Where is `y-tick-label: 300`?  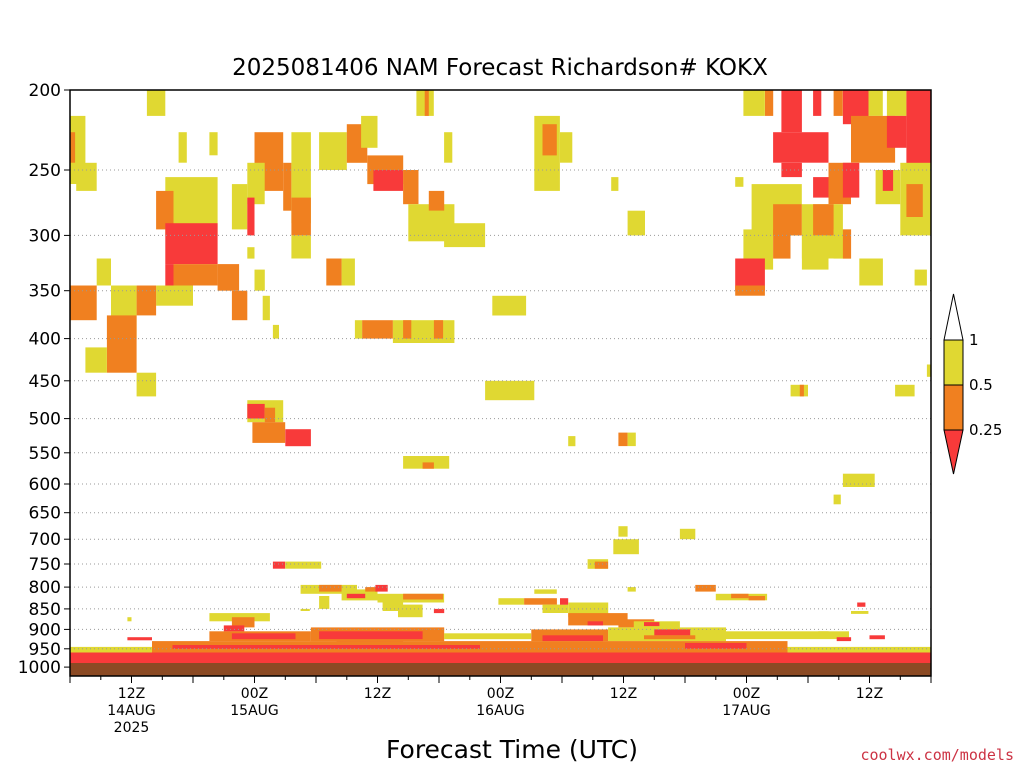
y-tick-label: 300 is located at coordinates (45, 236).